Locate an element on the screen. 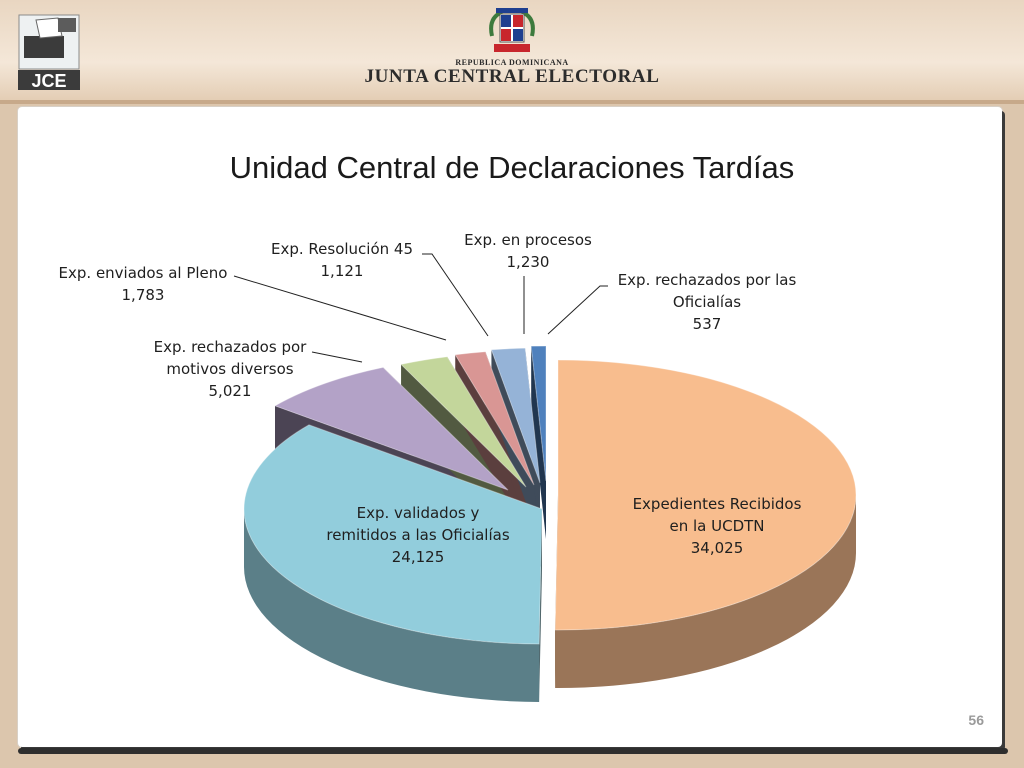  leader-line-motivos is located at coordinates (337, 357).